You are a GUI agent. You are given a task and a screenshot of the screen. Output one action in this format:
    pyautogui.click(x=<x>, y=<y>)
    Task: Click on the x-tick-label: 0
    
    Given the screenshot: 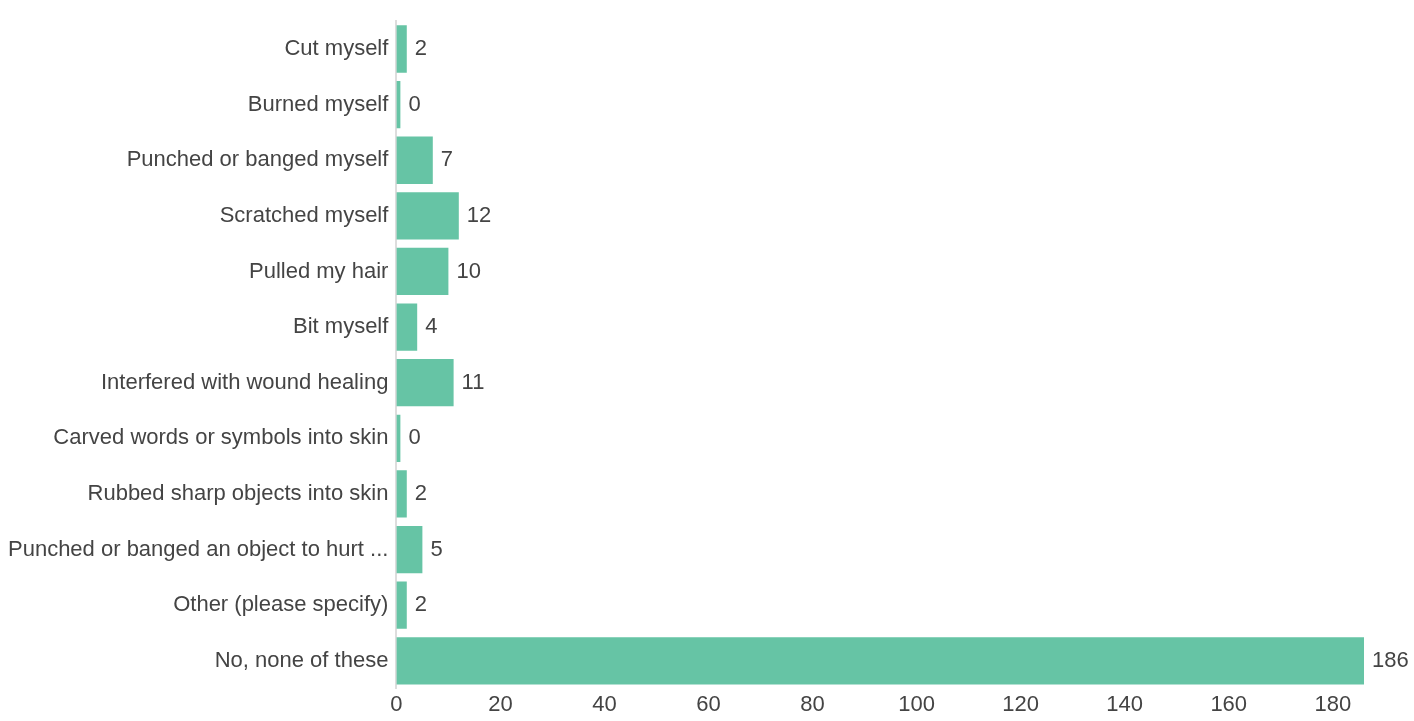 What is the action you would take?
    pyautogui.click(x=396, y=703)
    